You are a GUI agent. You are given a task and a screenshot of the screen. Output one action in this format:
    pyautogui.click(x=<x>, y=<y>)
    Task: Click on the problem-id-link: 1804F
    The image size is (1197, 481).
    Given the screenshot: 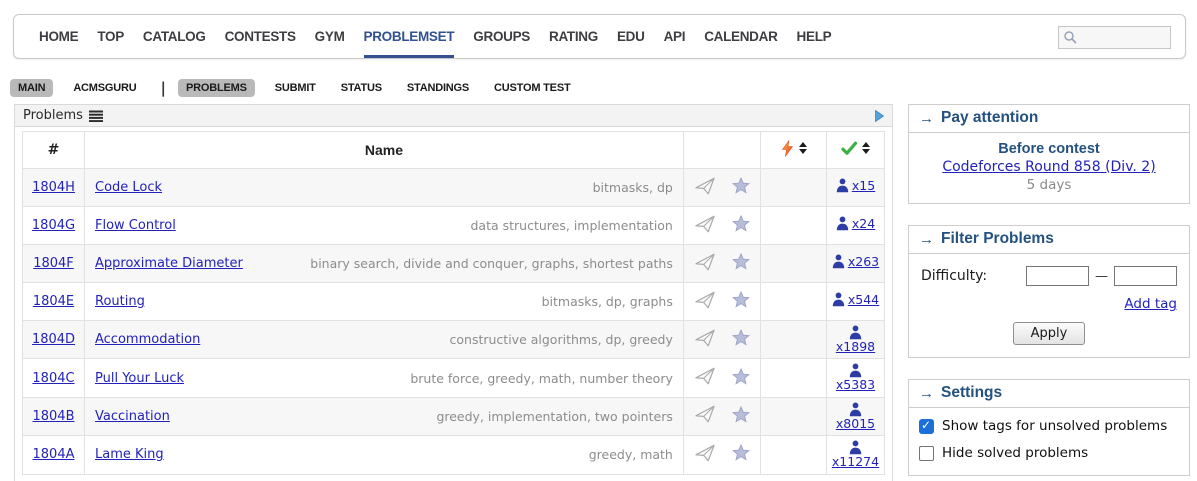 What is the action you would take?
    pyautogui.click(x=53, y=263)
    